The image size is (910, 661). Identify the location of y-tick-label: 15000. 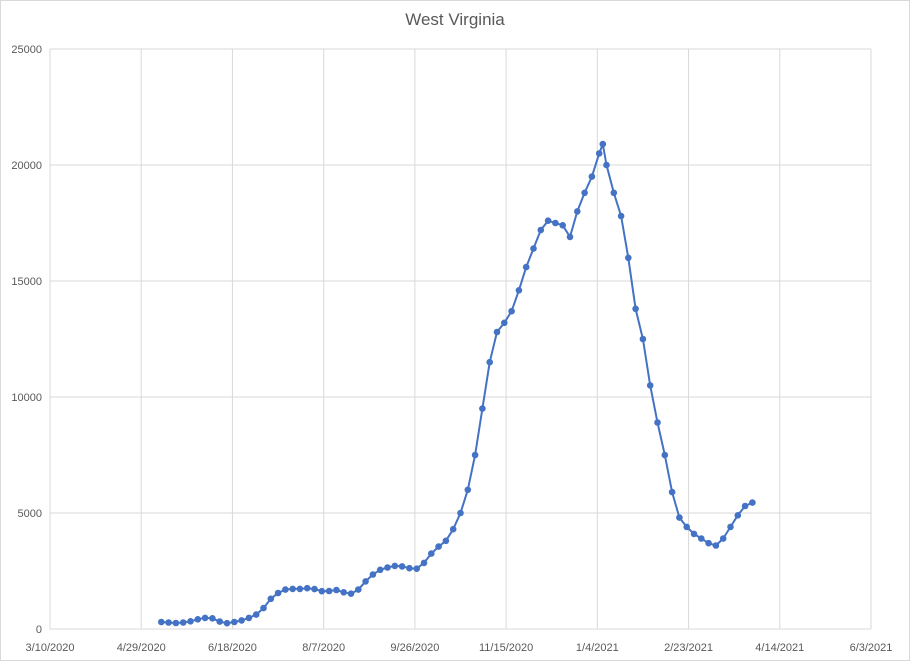
(26, 282).